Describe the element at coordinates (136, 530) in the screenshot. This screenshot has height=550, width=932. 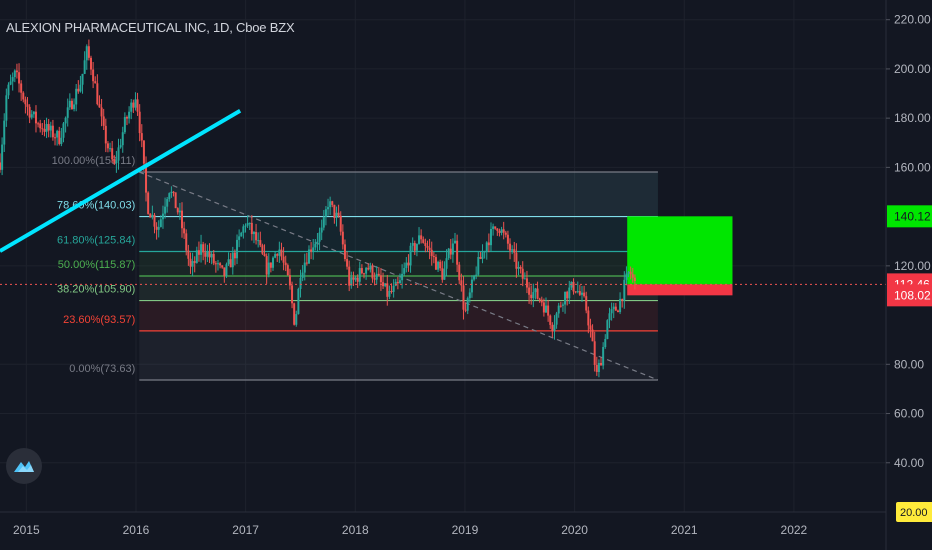
I see `x-tick-label: 2016` at that location.